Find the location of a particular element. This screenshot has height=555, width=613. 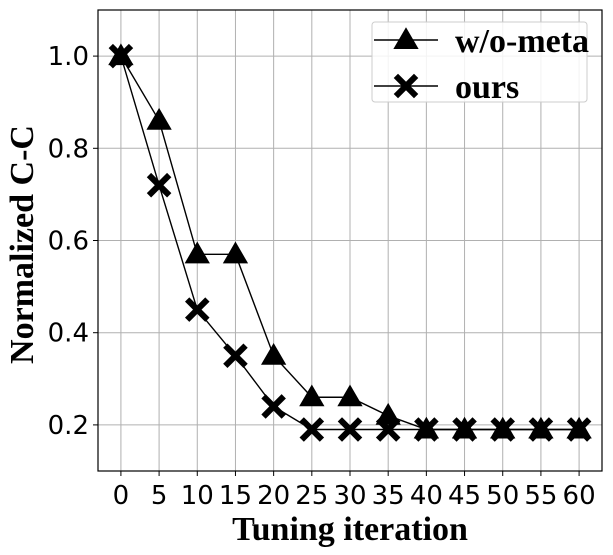

legend-entries: w/o-meta ours is located at coordinates (481, 64).